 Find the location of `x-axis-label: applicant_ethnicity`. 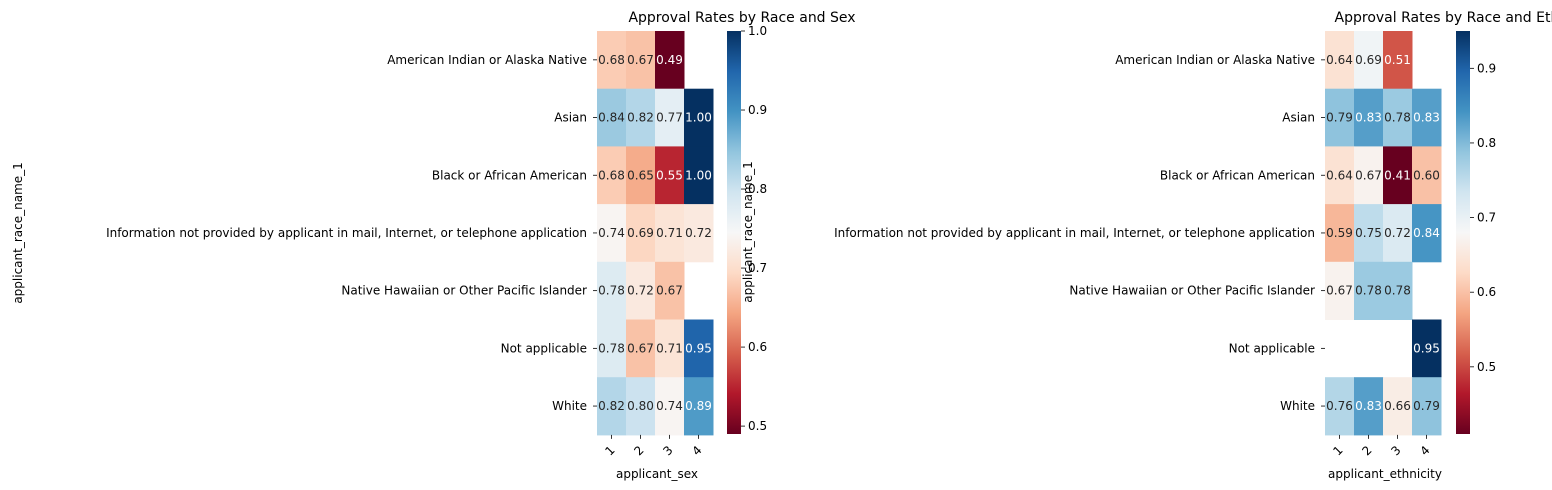

x-axis-label: applicant_ethnicity is located at coordinates (1385, 474).